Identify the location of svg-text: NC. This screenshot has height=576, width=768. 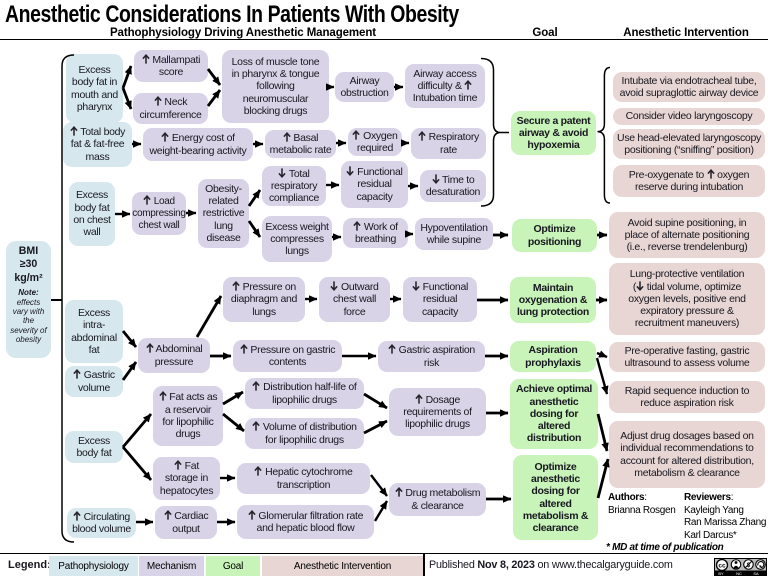
(739, 573).